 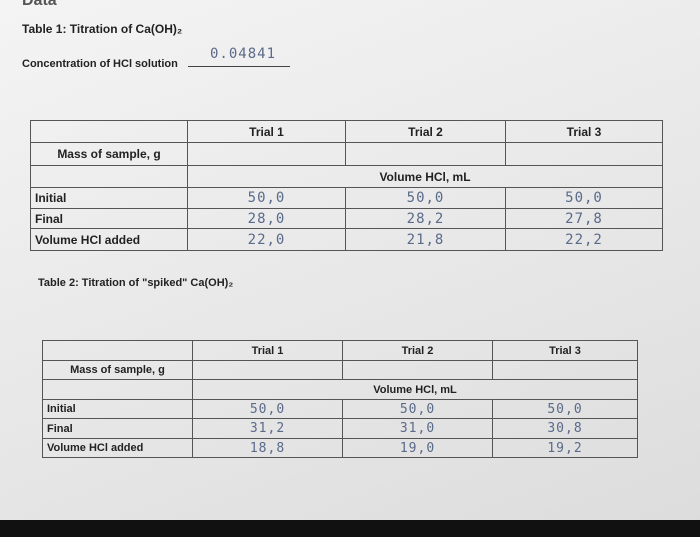 I want to click on table-row: Final 31,2 31,0 30,8, so click(x=340, y=428).